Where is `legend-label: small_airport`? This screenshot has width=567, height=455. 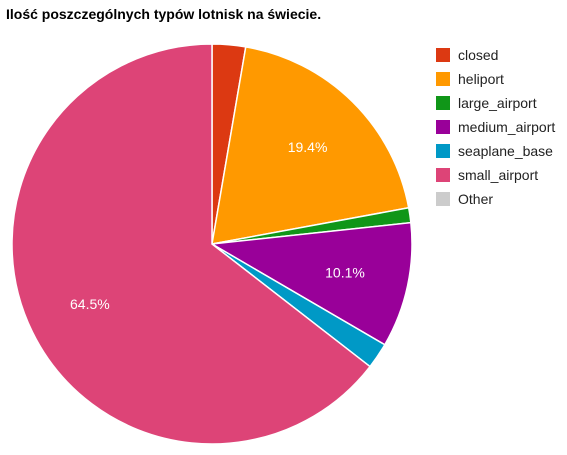 legend-label: small_airport is located at coordinates (498, 175).